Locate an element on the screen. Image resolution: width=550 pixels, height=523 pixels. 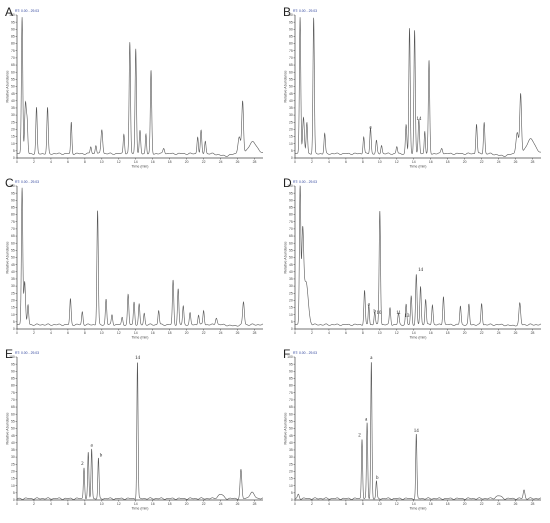
y-tick-label: 50 is located at coordinates (291, 258).